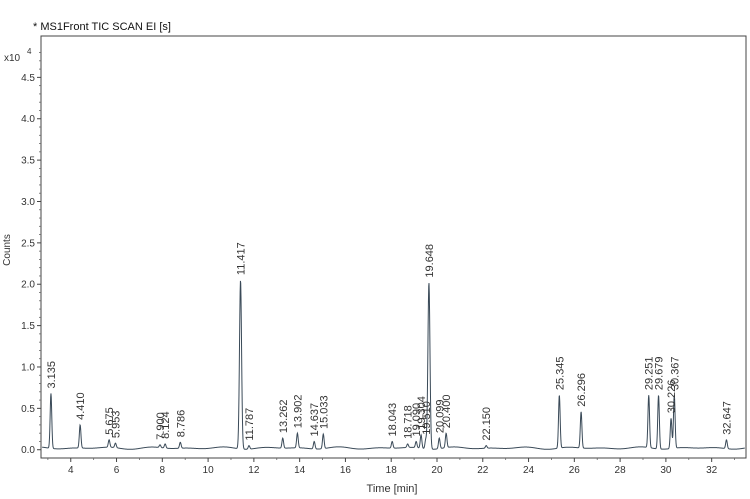 The height and width of the screenshot is (499, 750). What do you see at coordinates (209, 470) in the screenshot?
I see `x-tick-label: 10` at bounding box center [209, 470].